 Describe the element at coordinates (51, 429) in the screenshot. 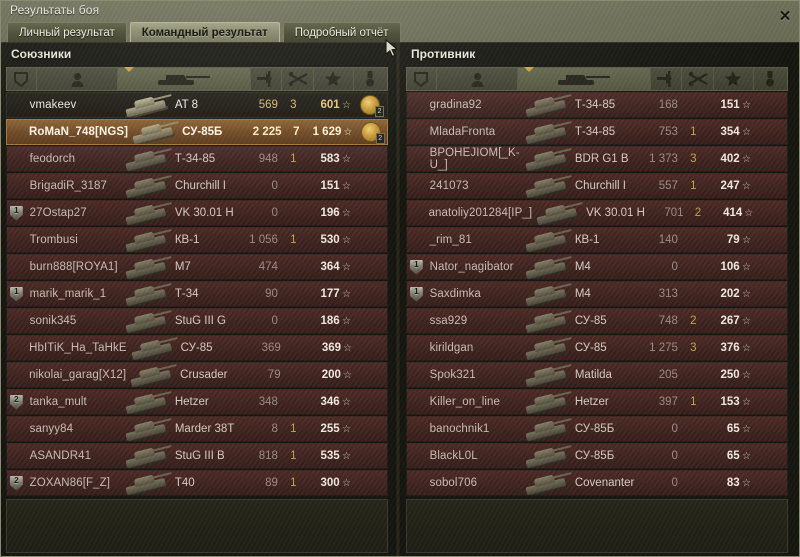

I see `player-name: sanyy84` at that location.